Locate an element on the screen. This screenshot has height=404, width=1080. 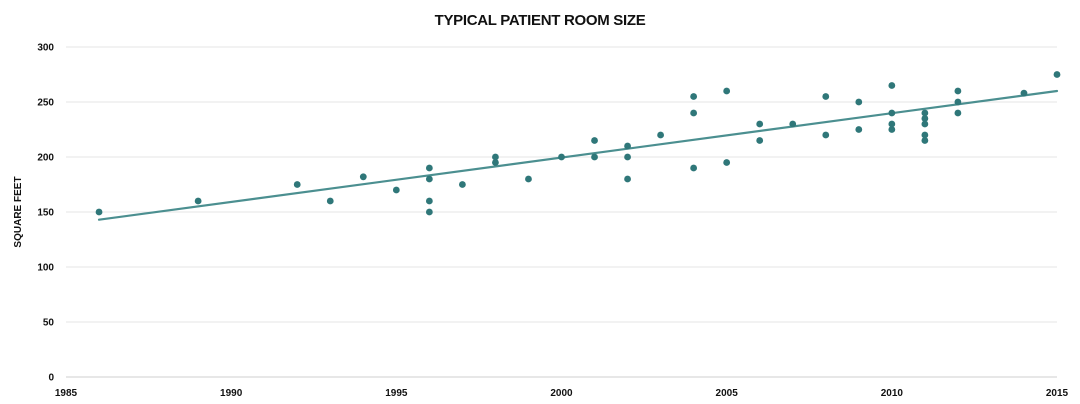
x-tick-label: 1990 is located at coordinates (231, 393).